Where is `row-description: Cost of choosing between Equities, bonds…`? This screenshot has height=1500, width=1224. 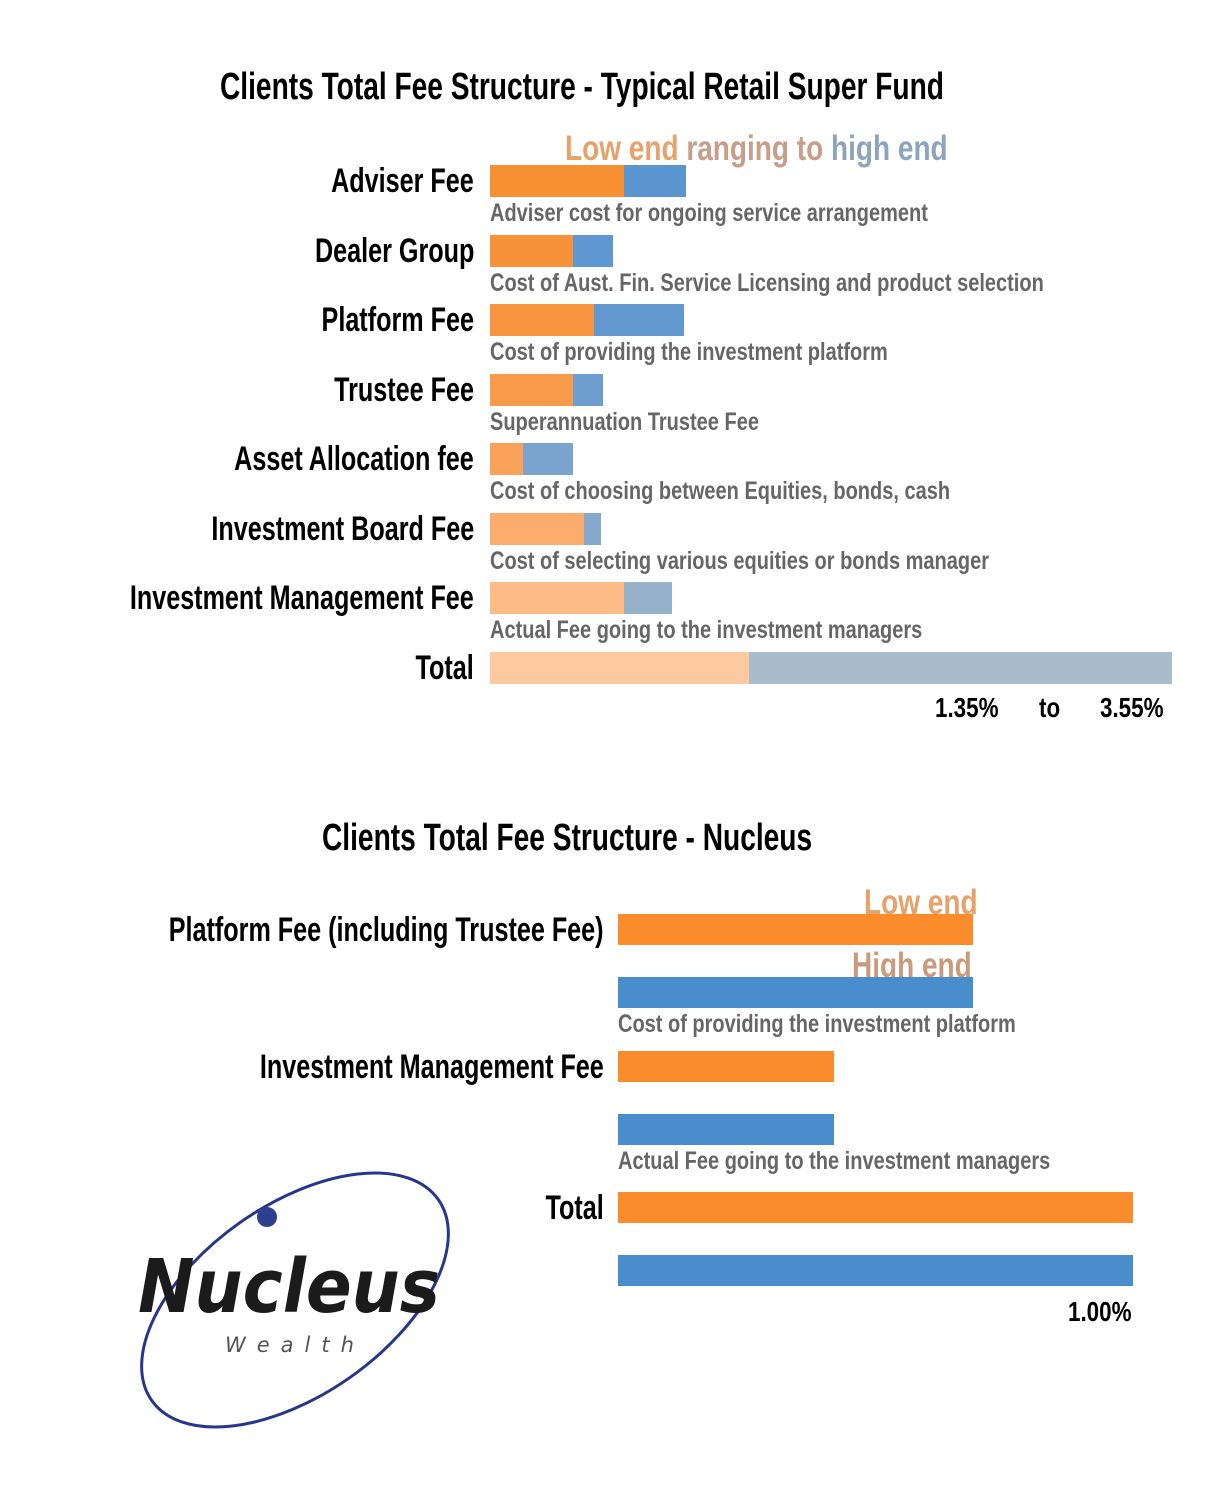
row-description: Cost of choosing between Equities, bonds… is located at coordinates (720, 491).